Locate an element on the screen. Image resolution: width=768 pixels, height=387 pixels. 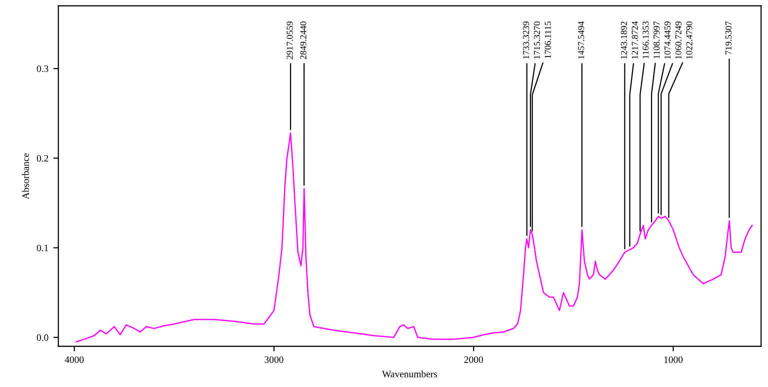
annotation: 1074.4459 is located at coordinates (667, 40).